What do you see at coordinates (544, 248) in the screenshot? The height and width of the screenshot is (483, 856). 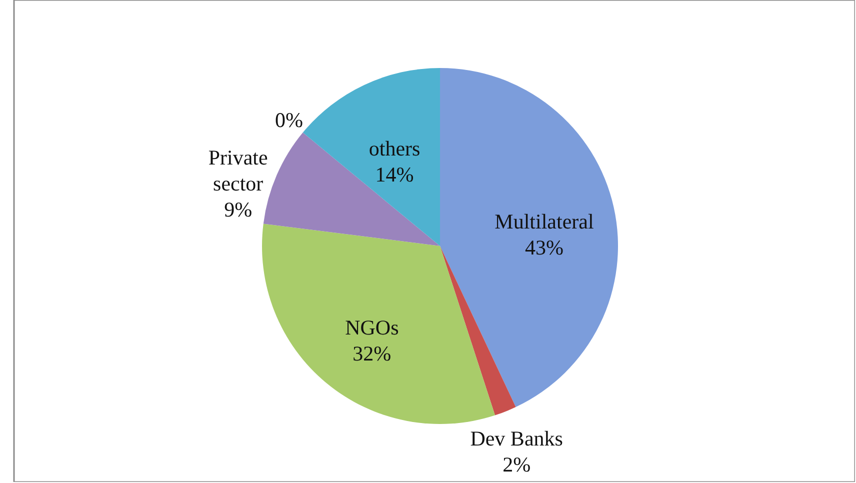 I see `data-label: 43%` at bounding box center [544, 248].